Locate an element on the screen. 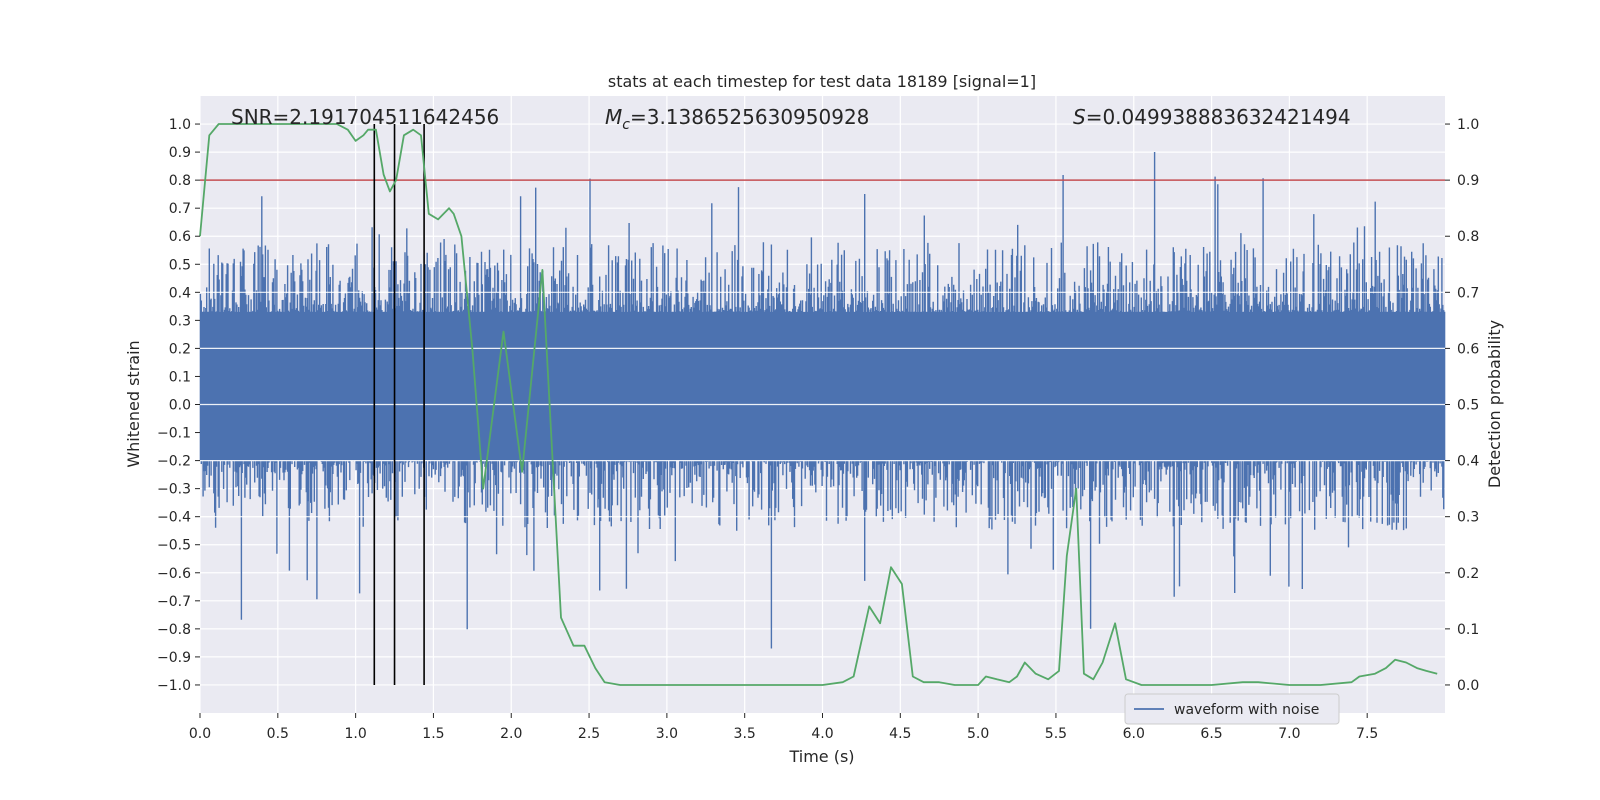 The width and height of the screenshot is (1600, 800). y2-tick-label: 0.7 is located at coordinates (1468, 293).